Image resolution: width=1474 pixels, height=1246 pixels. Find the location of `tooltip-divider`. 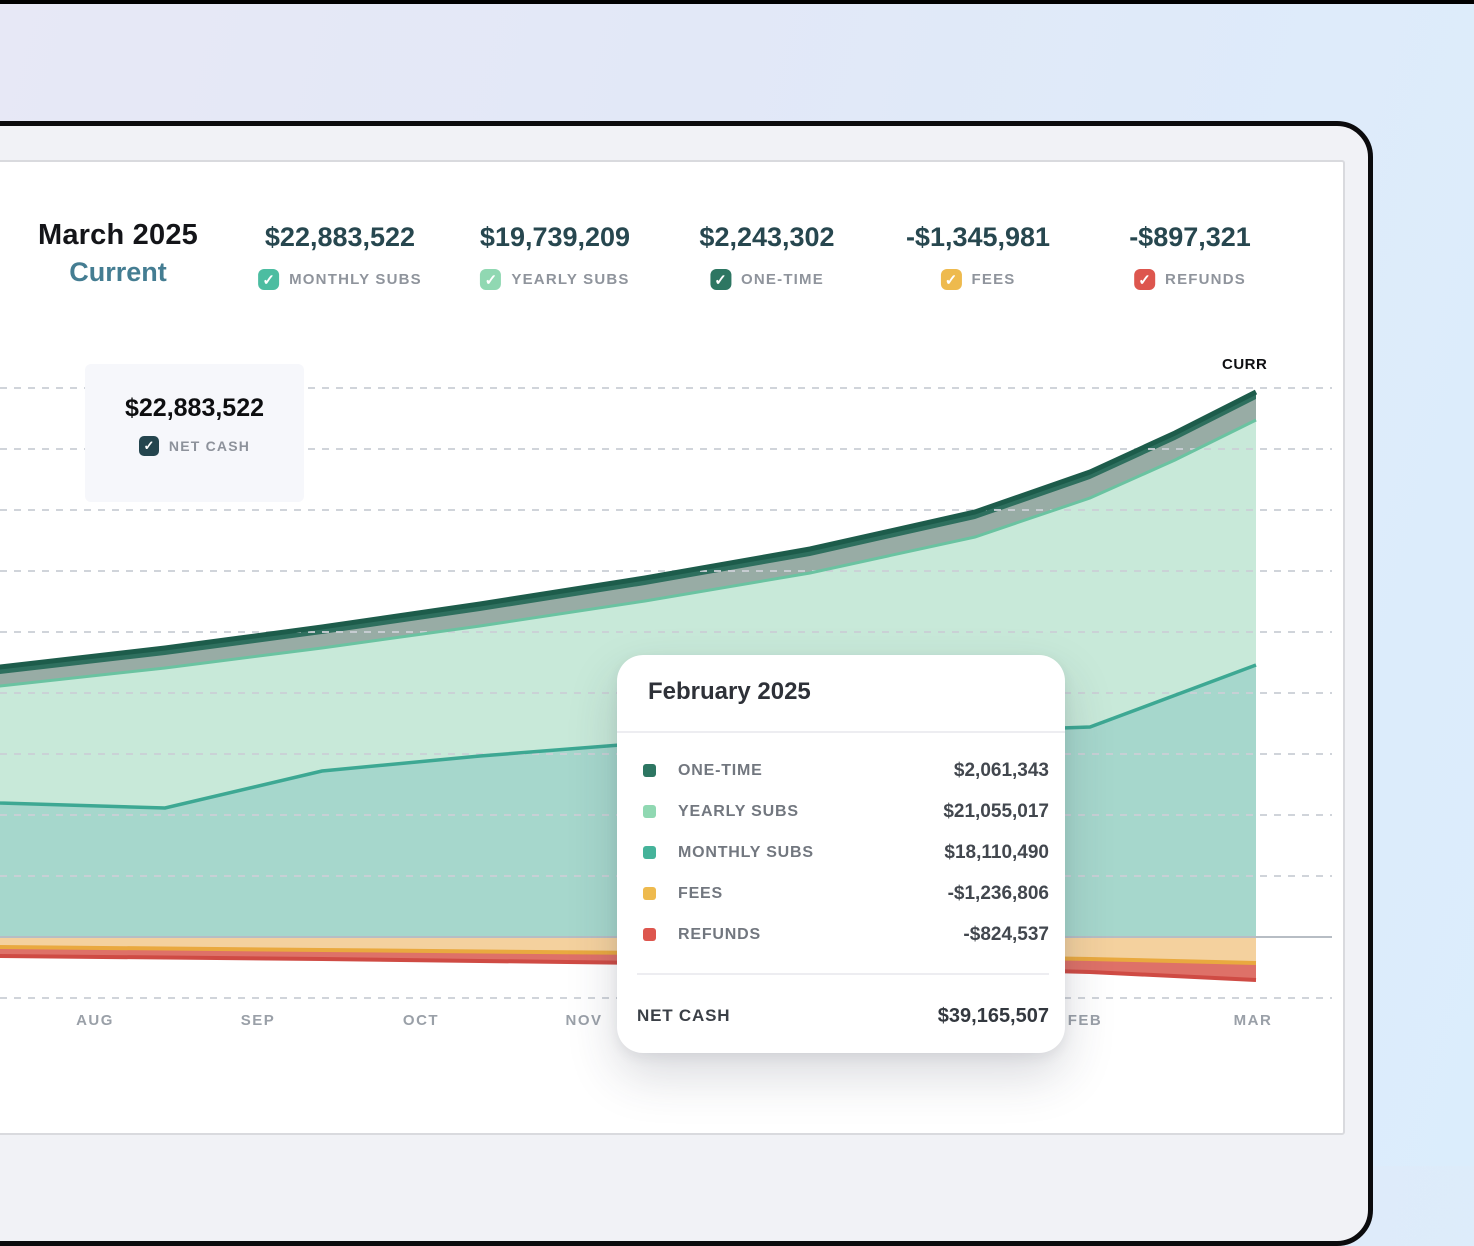

tooltip-divider is located at coordinates (841, 732).